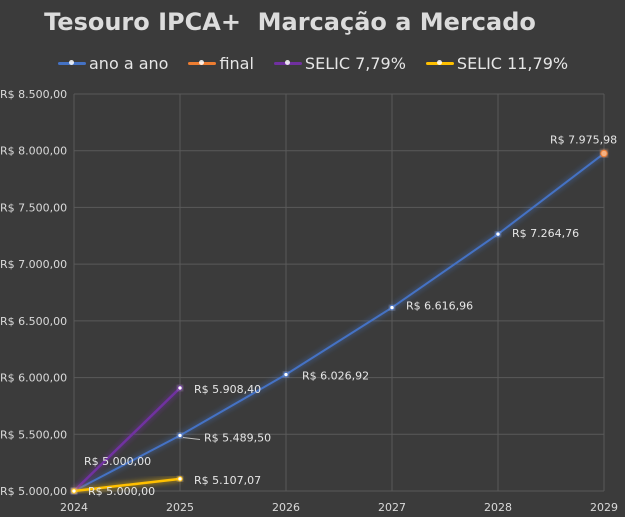  Describe the element at coordinates (33, 378) in the screenshot. I see `y-tick-label: R$ 6.000,00` at that location.